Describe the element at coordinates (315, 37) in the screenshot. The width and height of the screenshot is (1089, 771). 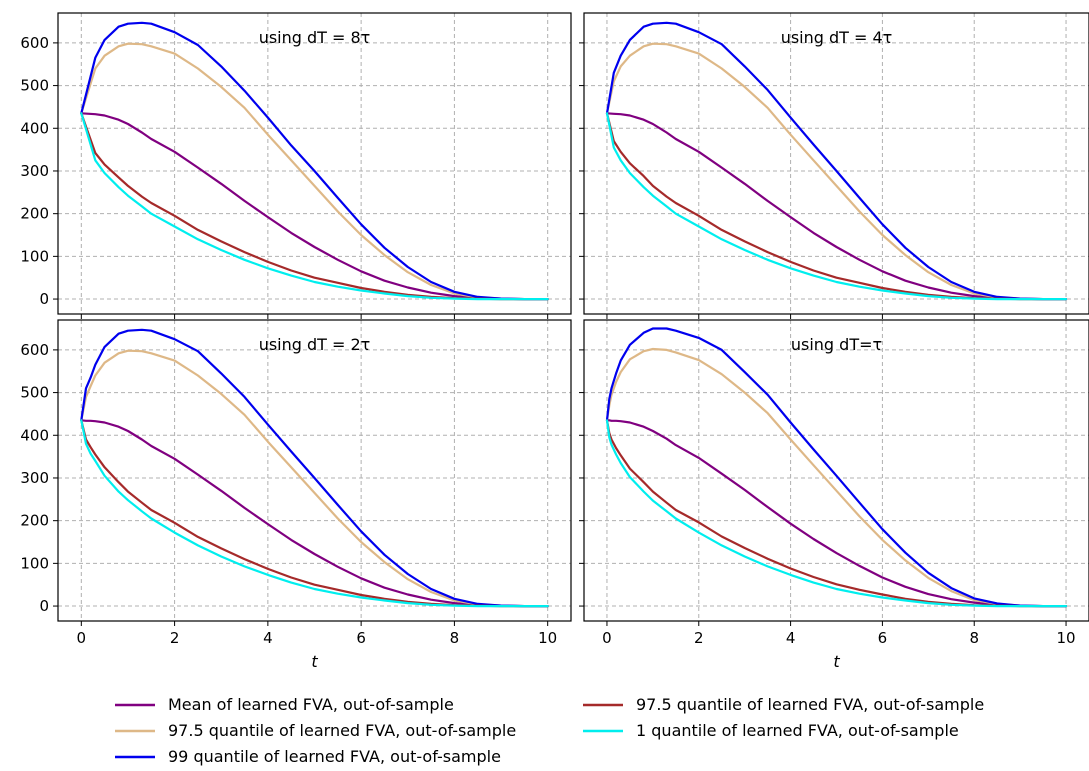
I see `panel-title: using dT = 8τ` at that location.